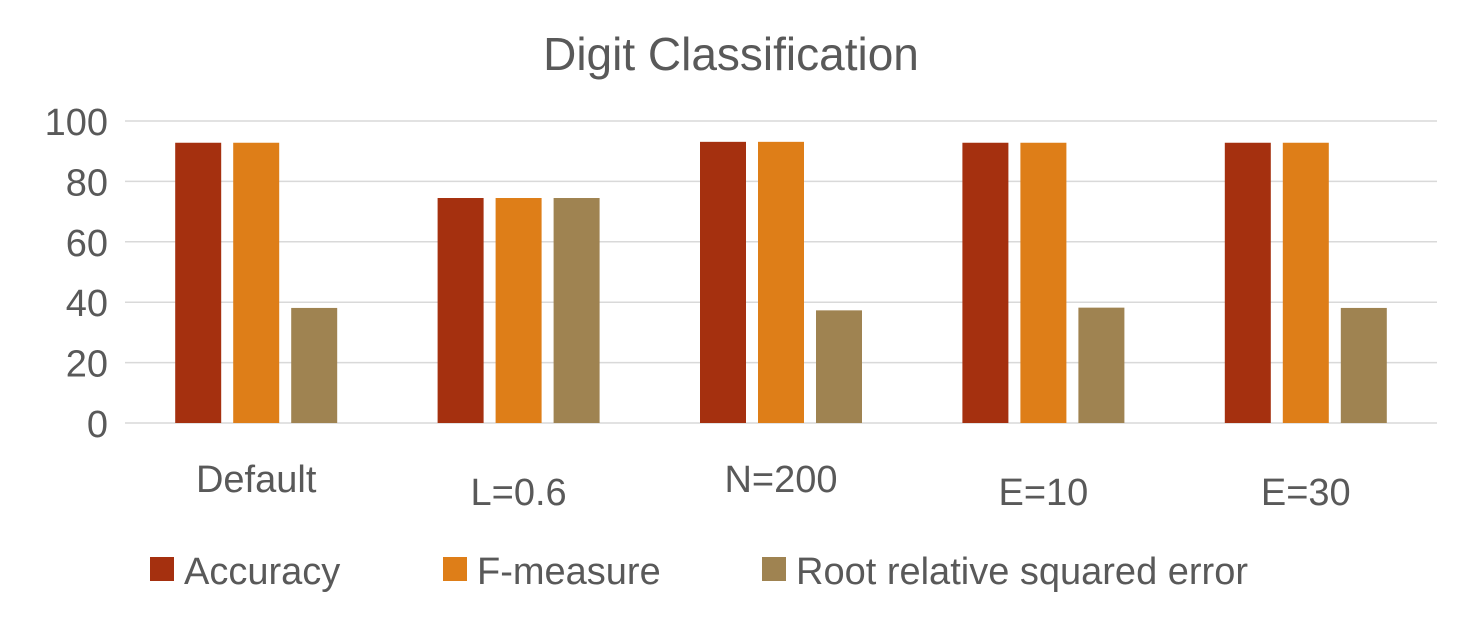 Image resolution: width=1463 pixels, height=625 pixels. Describe the element at coordinates (1306, 493) in the screenshot. I see `x-category-label: E=30` at that location.